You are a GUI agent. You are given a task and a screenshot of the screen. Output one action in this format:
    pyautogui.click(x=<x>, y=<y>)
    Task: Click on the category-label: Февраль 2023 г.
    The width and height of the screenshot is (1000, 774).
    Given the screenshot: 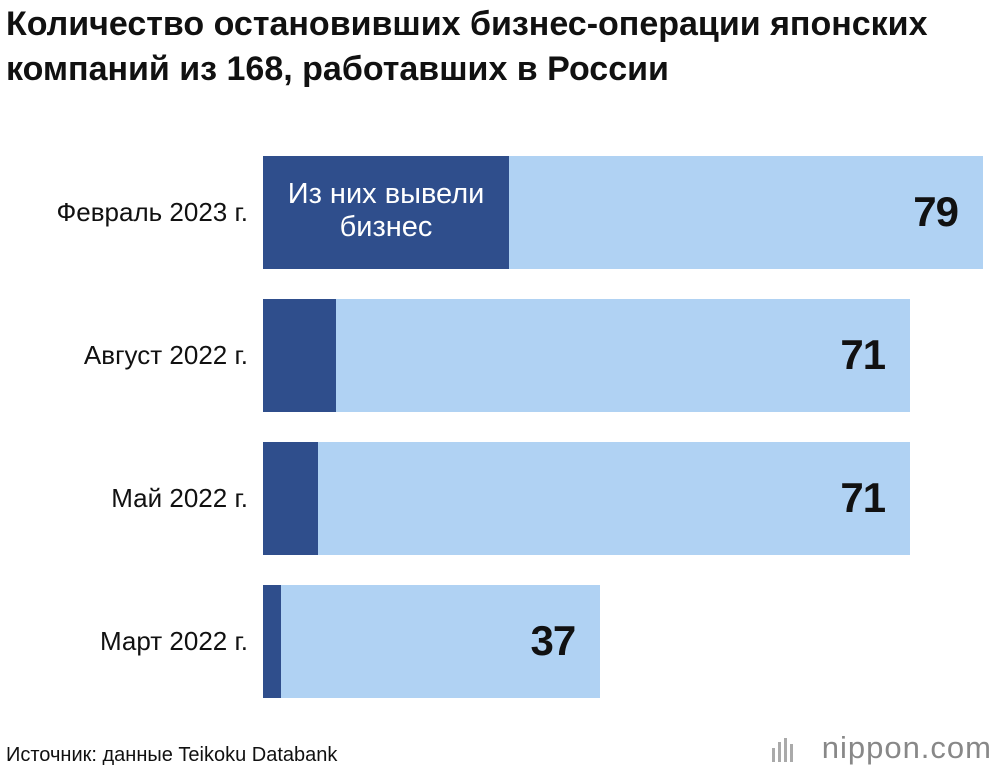 What is the action you would take?
    pyautogui.click(x=152, y=212)
    